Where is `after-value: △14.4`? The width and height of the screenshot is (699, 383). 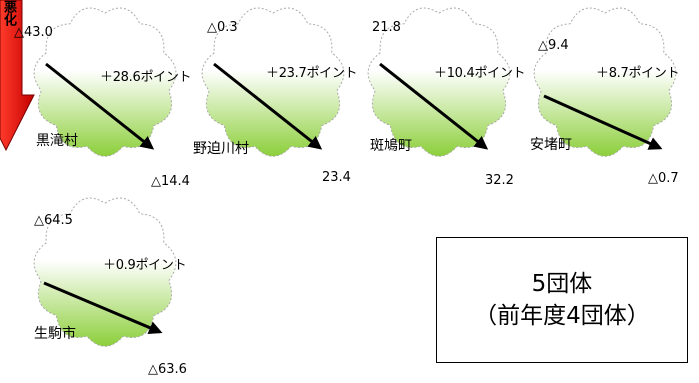 after-value: △14.4 is located at coordinates (170, 181).